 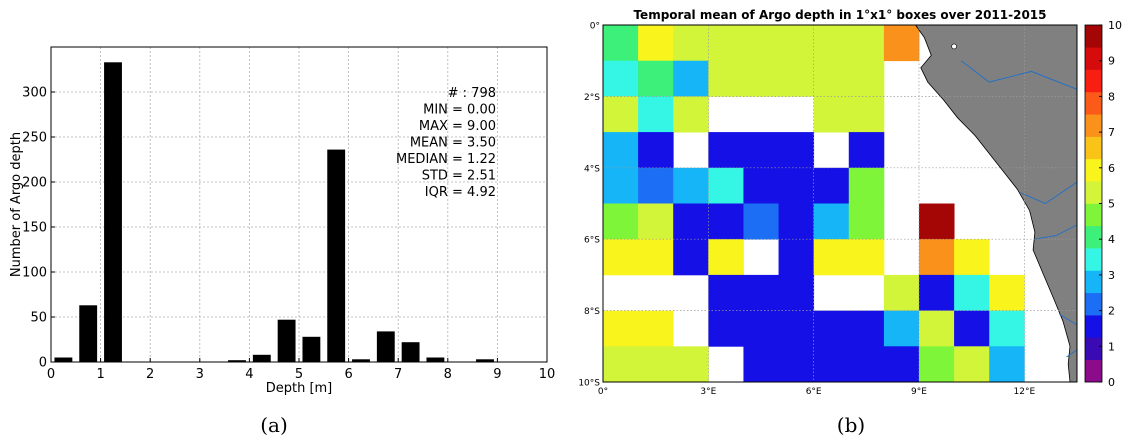 I want to click on histogram-y-ticks: 0 50 100 150 200 250 300, so click(x=38, y=228).